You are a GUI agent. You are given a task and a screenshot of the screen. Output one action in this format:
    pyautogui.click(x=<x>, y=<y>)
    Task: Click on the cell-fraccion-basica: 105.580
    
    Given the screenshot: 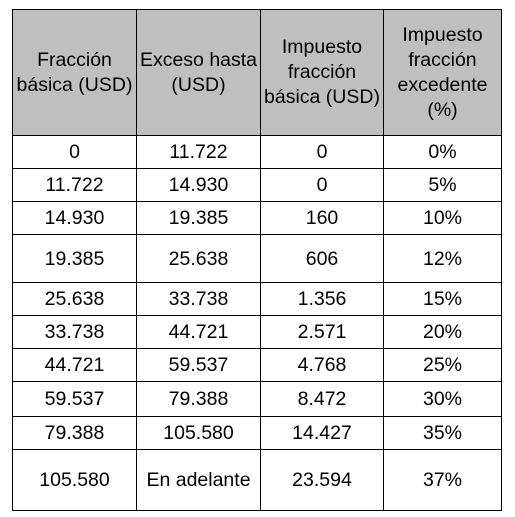 What is the action you would take?
    pyautogui.click(x=74, y=480)
    